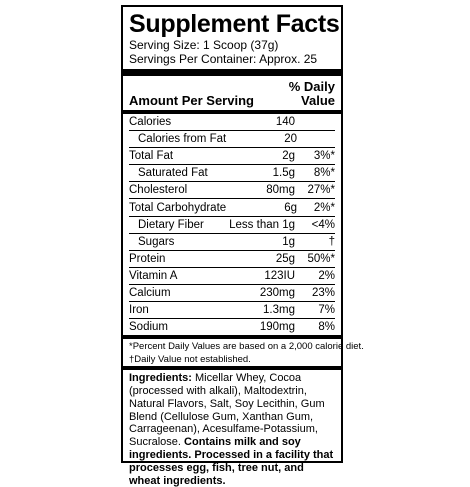 This screenshot has width=470, height=487. What do you see at coordinates (326, 327) in the screenshot?
I see `nutrient-dv: 8%` at bounding box center [326, 327].